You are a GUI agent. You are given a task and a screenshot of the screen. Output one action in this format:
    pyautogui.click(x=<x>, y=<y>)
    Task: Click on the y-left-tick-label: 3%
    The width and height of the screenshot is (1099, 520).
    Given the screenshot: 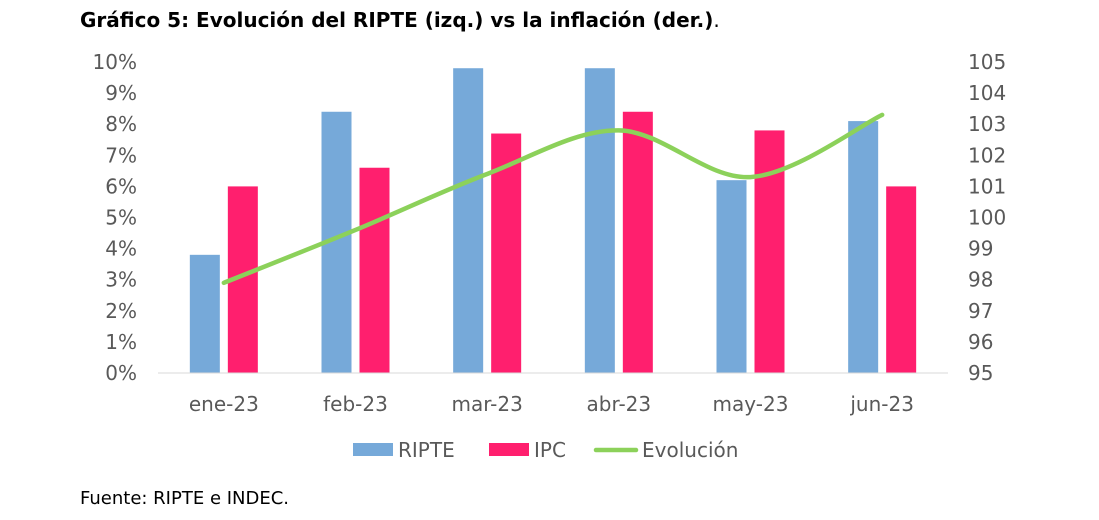 What is the action you would take?
    pyautogui.click(x=121, y=280)
    